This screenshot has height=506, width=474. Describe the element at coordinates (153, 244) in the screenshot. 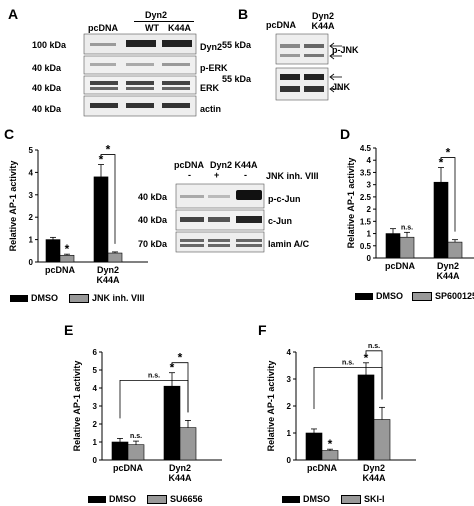

I see `panel-c-kda-3: 70 kDa` at that location.